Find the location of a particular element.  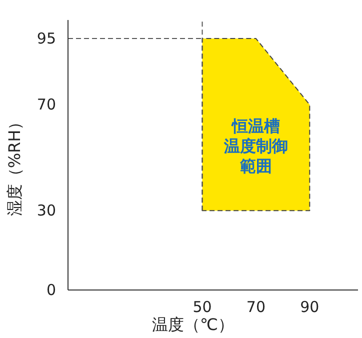

annotation: 恒温槽 is located at coordinates (255, 126).